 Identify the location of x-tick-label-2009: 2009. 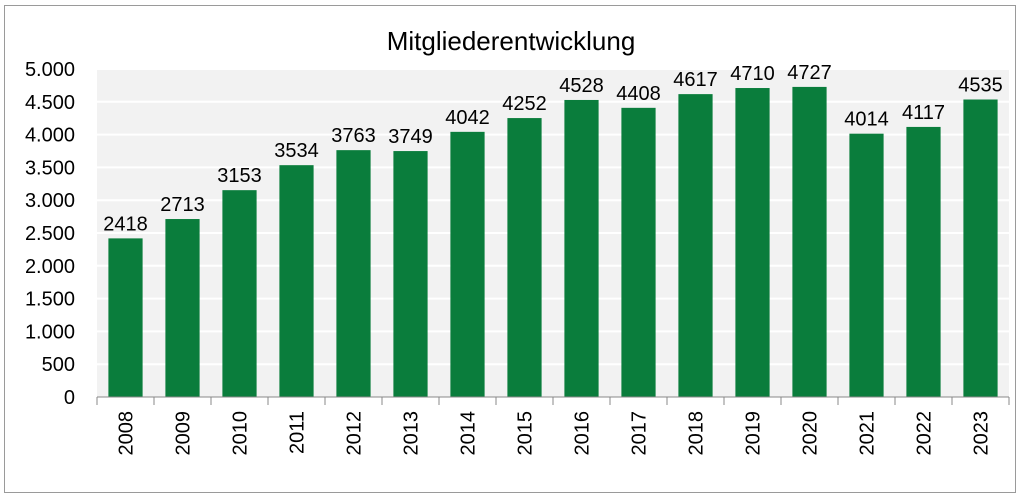
(184, 433).